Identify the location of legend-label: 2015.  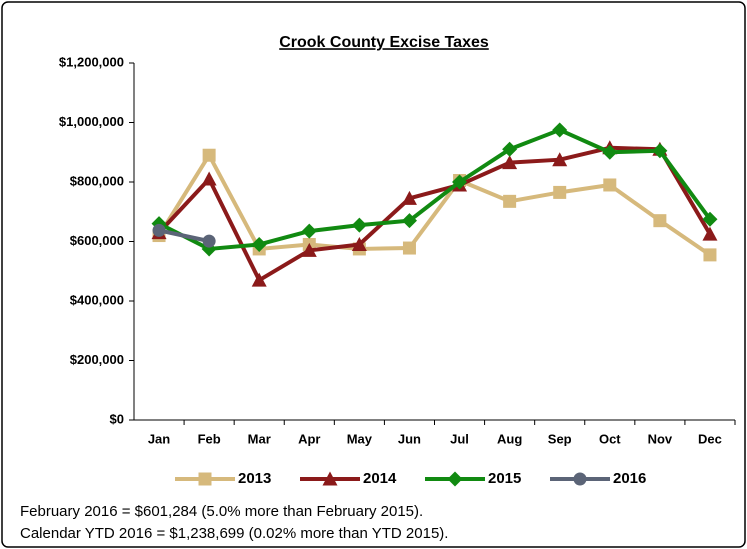
(504, 478).